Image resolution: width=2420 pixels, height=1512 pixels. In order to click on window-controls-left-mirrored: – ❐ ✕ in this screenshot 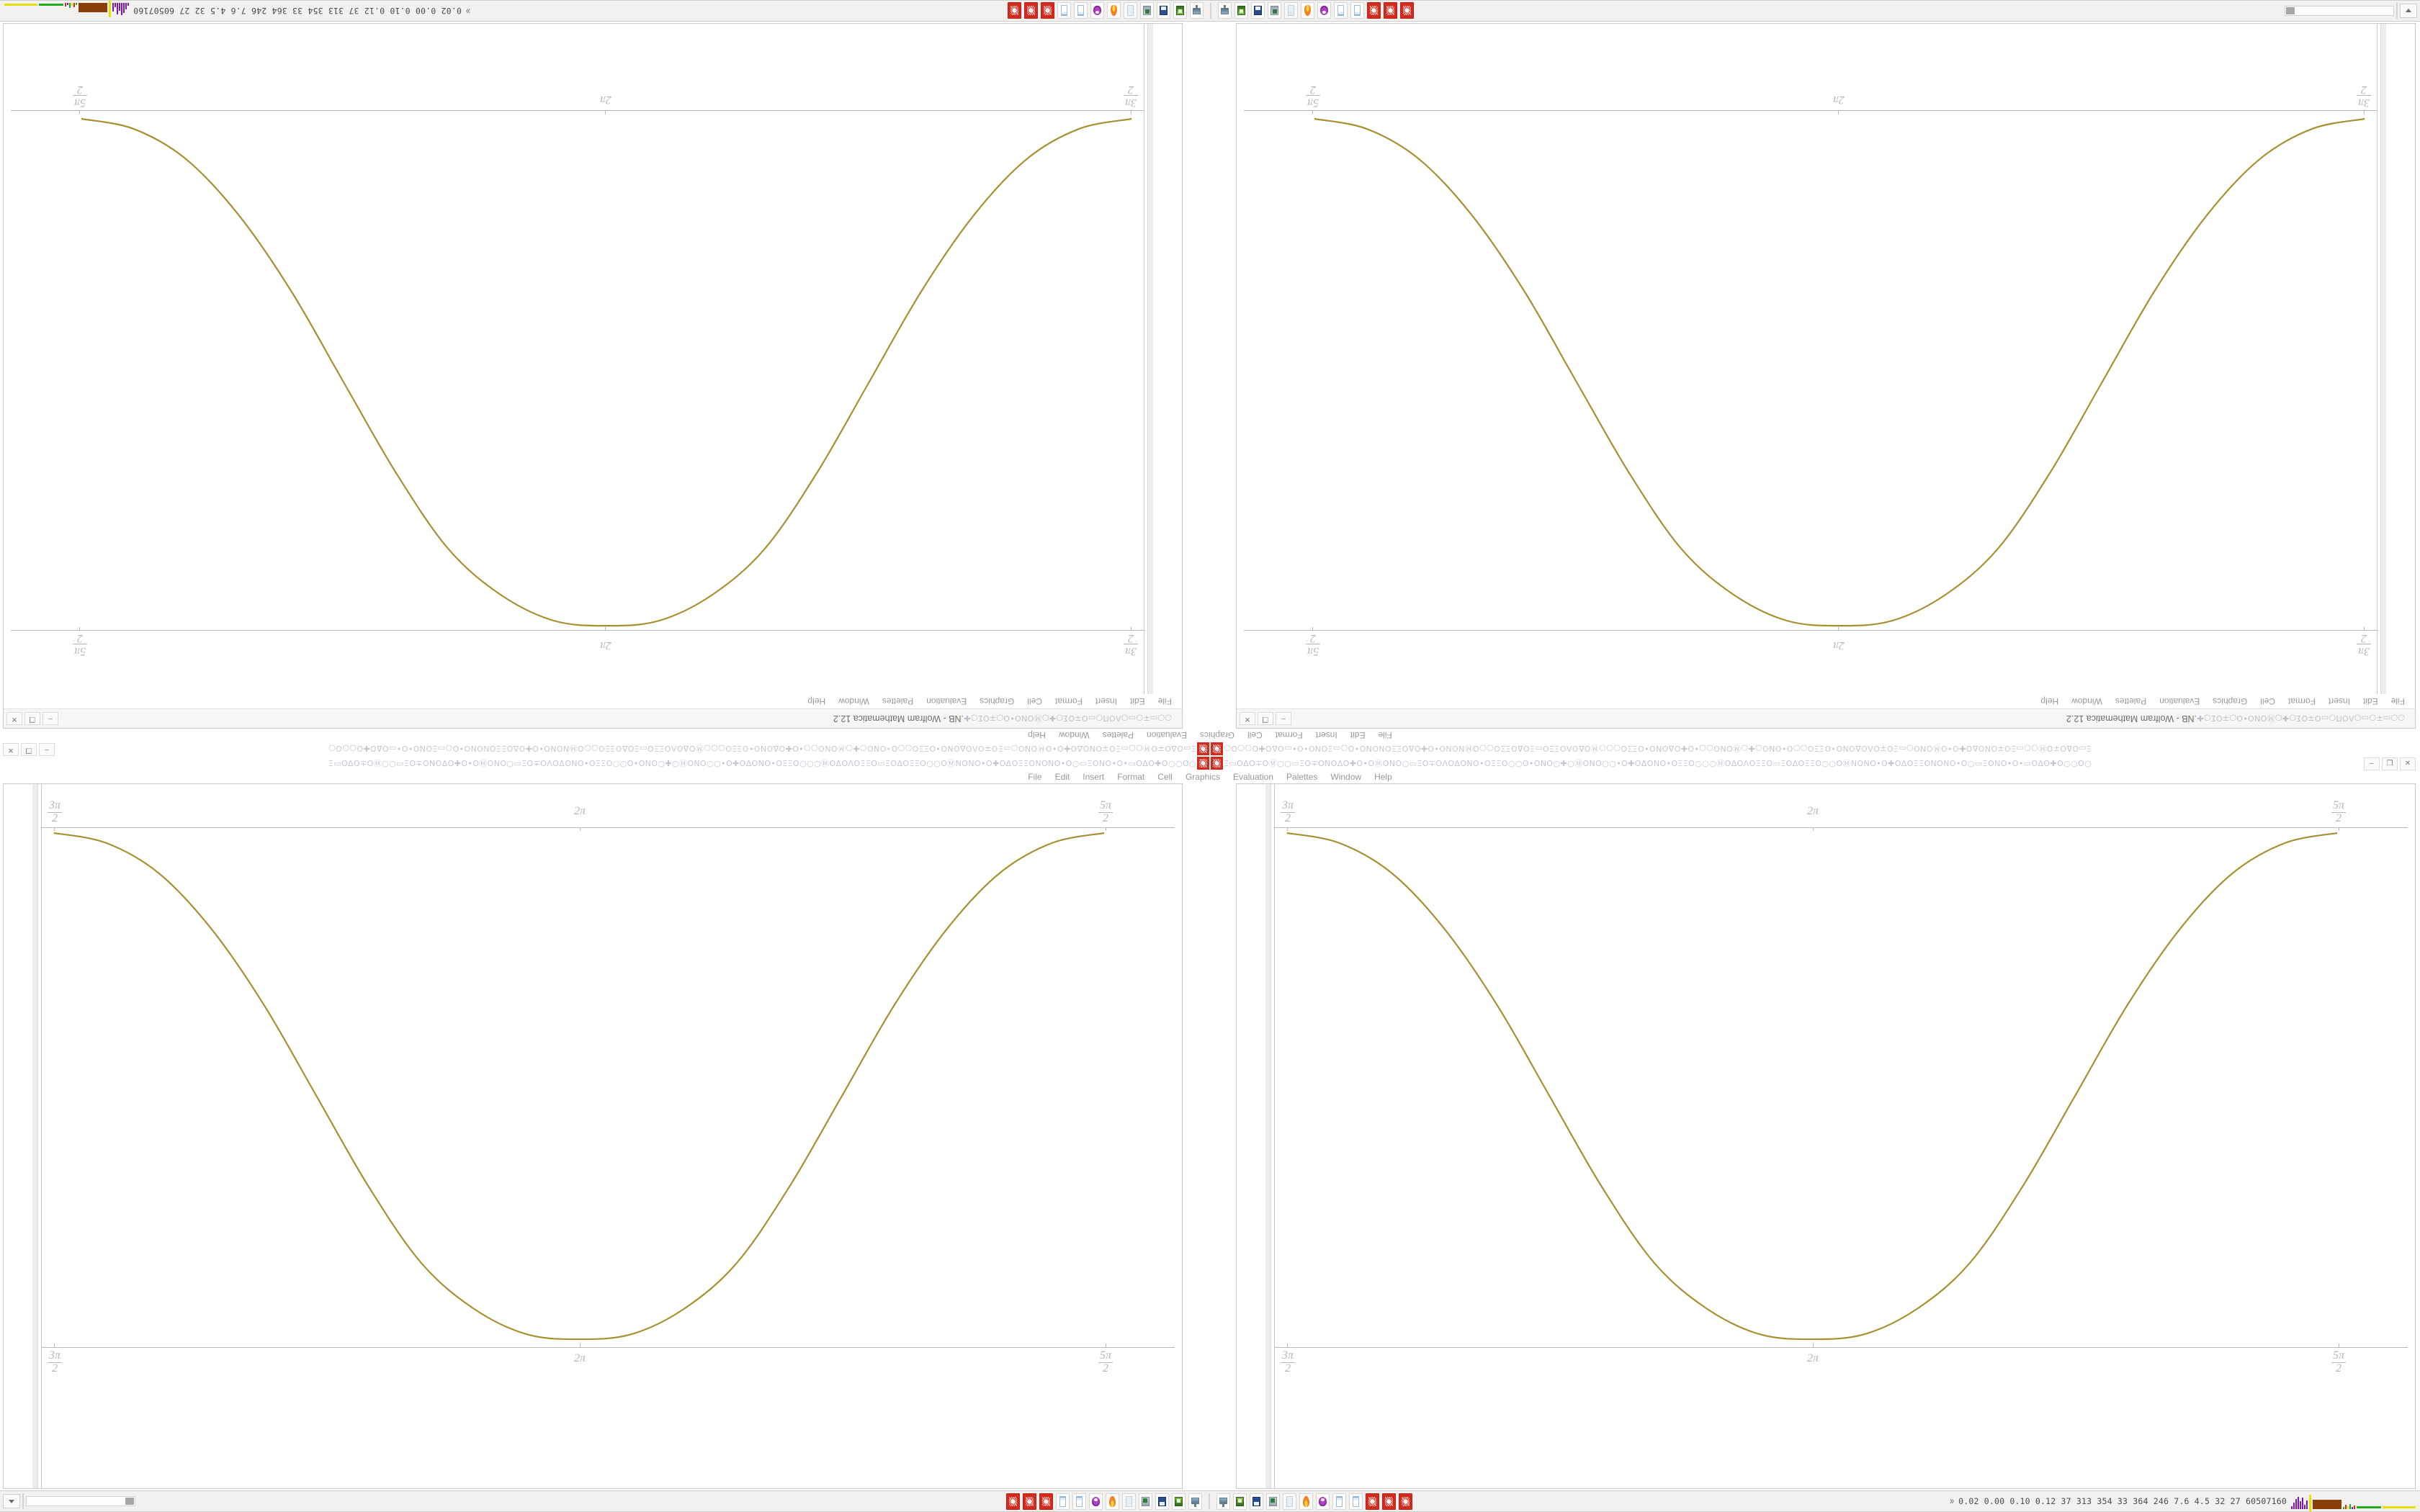, I will do `click(30, 749)`.